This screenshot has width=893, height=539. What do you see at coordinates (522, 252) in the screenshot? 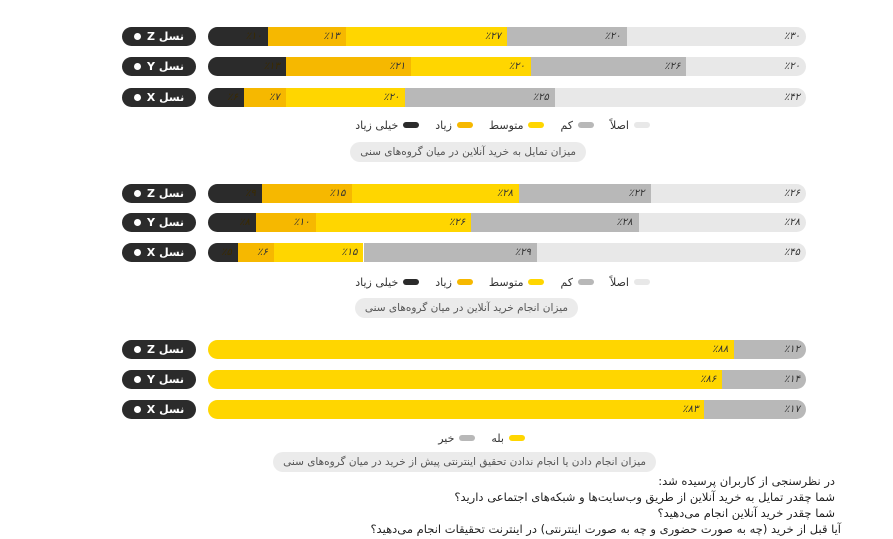
I see `bar-value-label: ٪۲۹` at bounding box center [522, 252].